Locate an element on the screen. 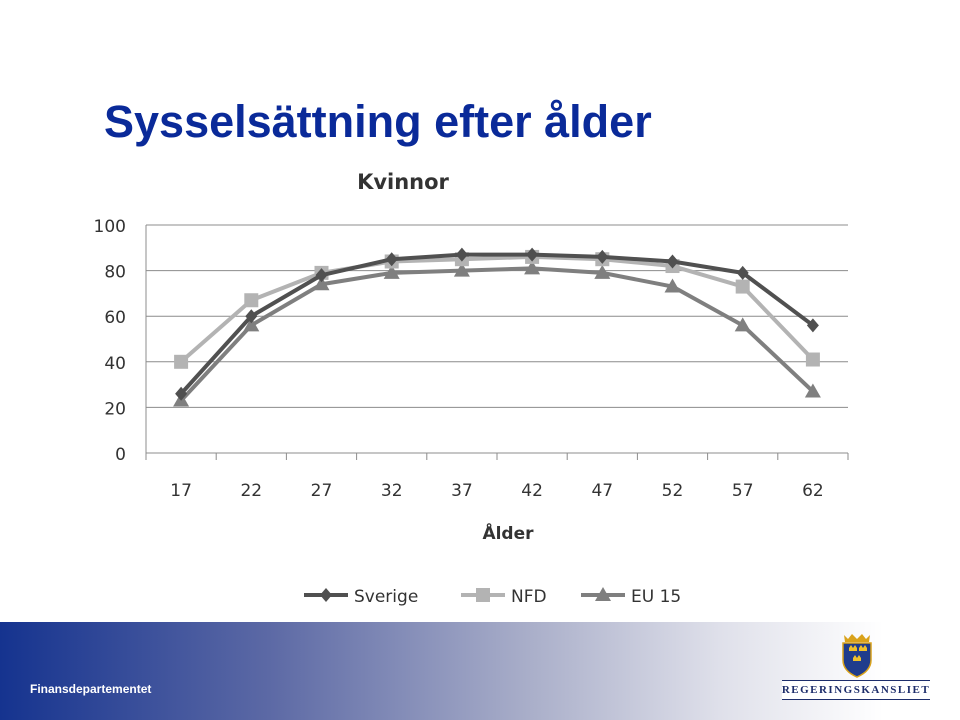 This screenshot has width=960, height=720. three-crowns-crest-icon is located at coordinates (857, 656).